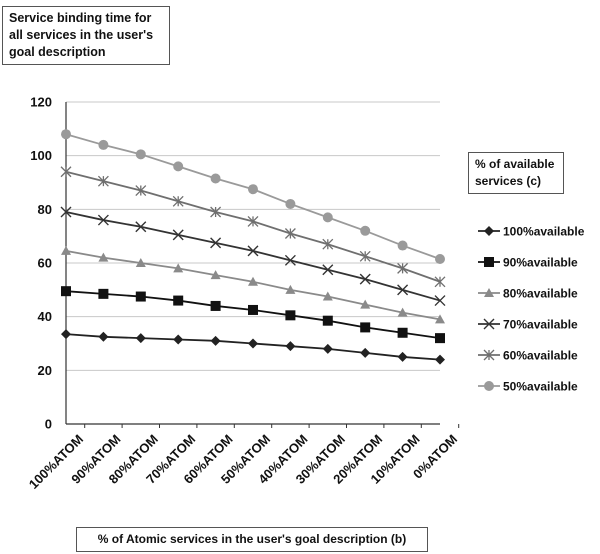 This screenshot has height=554, width=600. Describe the element at coordinates (45, 209) in the screenshot. I see `y-tick-label: 80` at that location.